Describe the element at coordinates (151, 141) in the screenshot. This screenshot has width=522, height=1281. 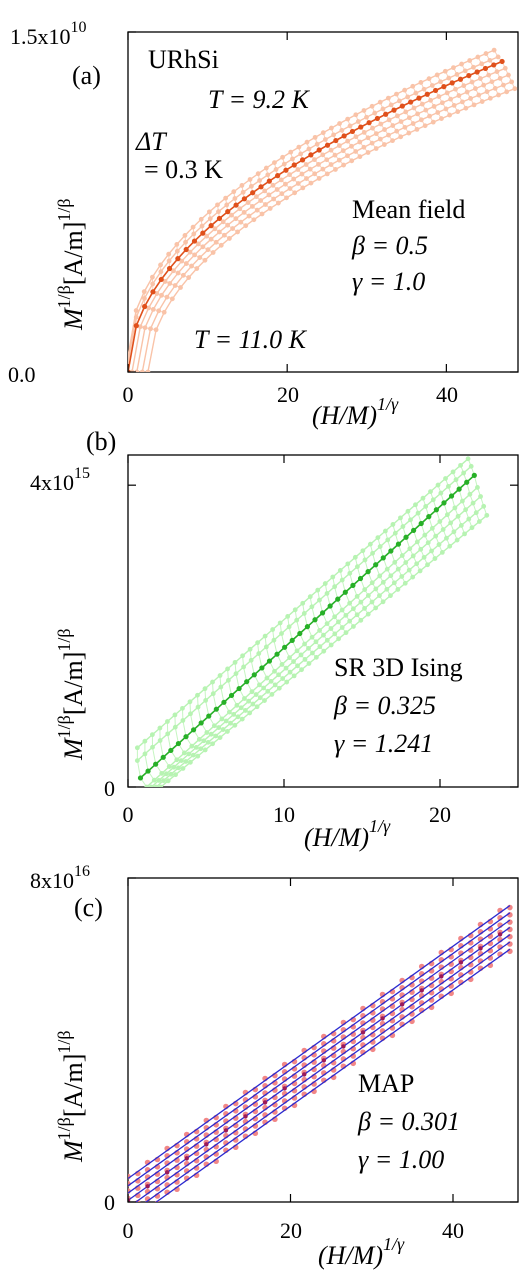
I see `panel-a-delta-t-label: ΔT` at that location.